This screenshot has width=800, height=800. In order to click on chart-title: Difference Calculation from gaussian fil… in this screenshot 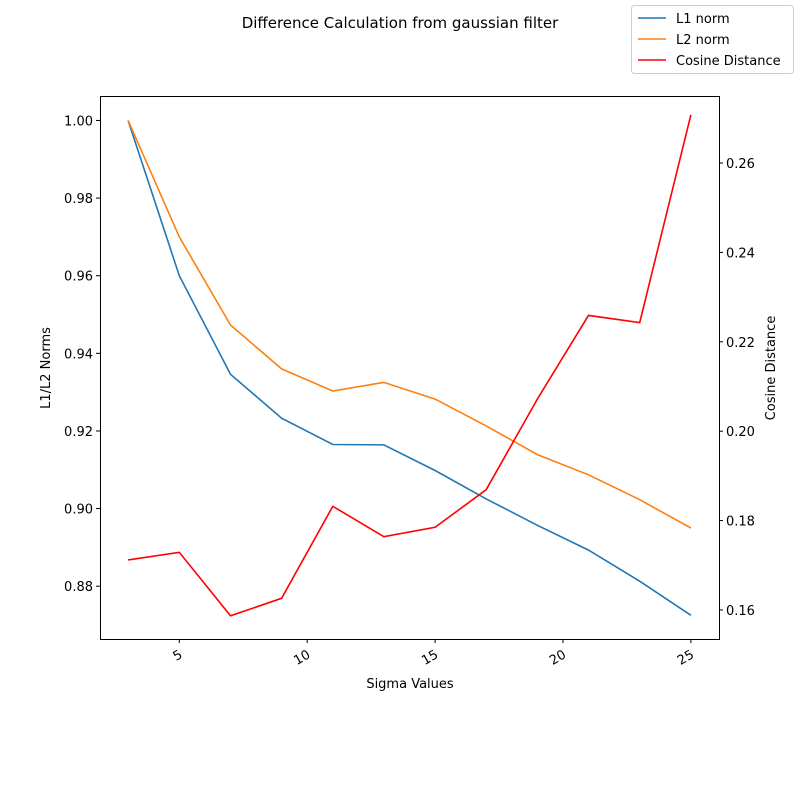, I will do `click(400, 23)`.